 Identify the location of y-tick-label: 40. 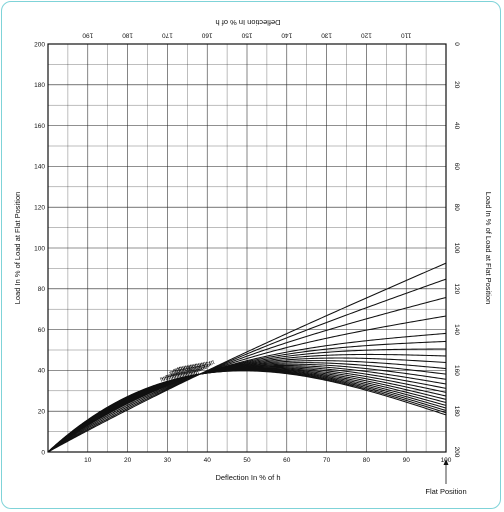
(42, 371).